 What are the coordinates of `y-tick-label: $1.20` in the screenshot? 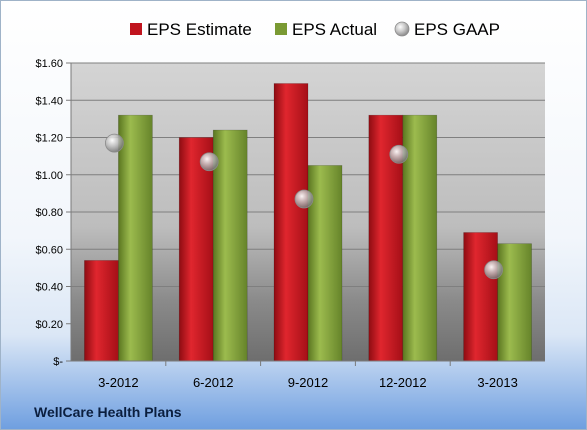 It's located at (49, 139).